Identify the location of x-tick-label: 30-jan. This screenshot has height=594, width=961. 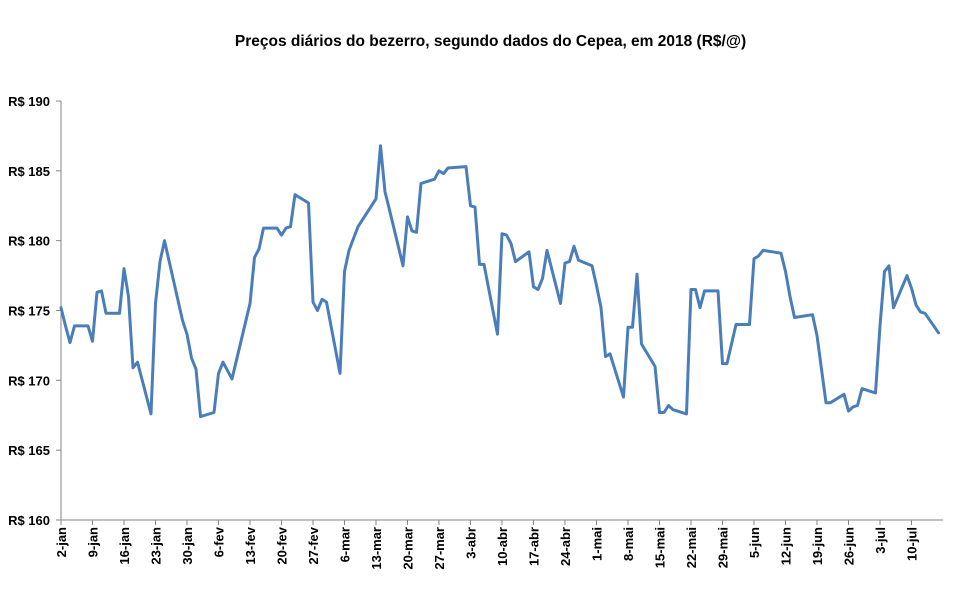
(187, 546).